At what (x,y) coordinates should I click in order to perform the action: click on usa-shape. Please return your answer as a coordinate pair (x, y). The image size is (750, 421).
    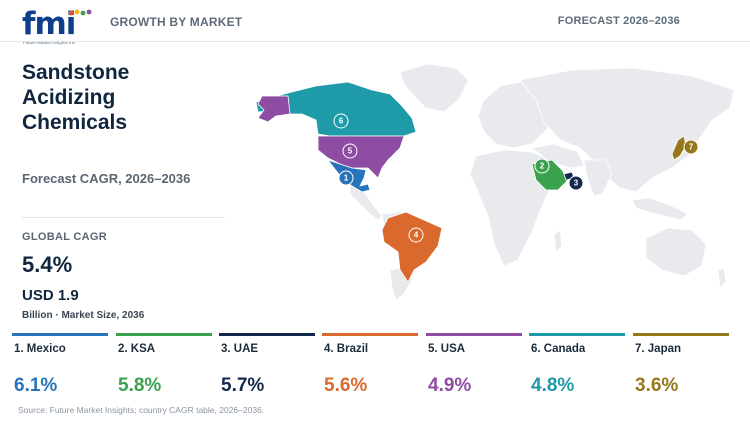
    Looking at the image, I should click on (361, 157).